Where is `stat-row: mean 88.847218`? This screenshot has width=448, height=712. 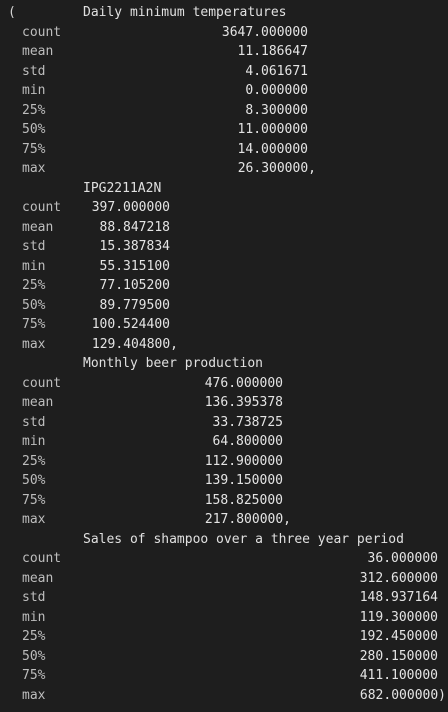 stat-row: mean 88.847218 is located at coordinates (224, 228).